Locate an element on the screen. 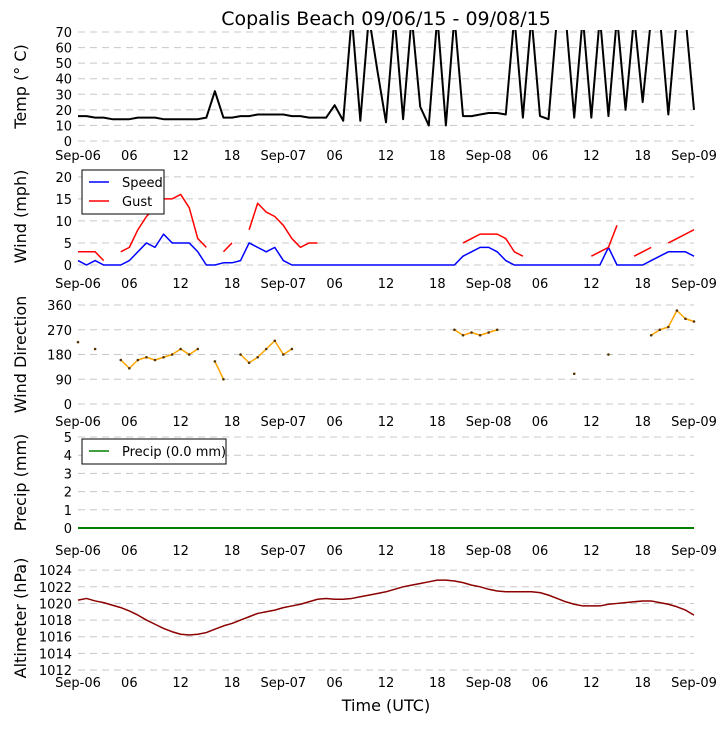  ytick-label: 1014 is located at coordinates (55, 654).